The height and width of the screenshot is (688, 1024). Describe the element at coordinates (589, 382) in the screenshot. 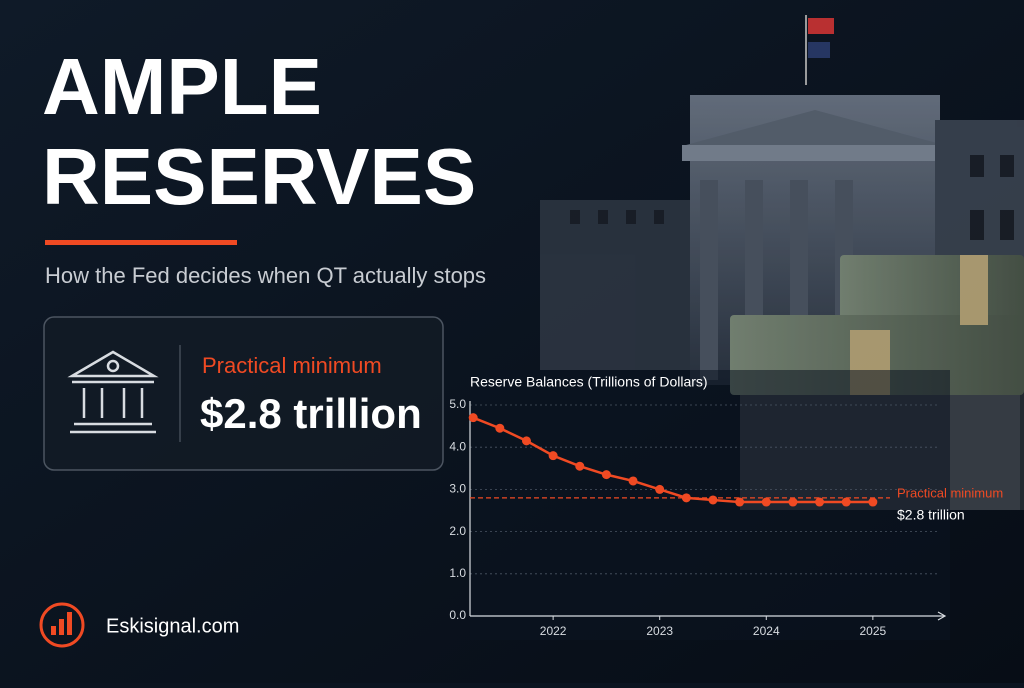

I see `chart-title: Reserve Balances (Trillions of Dollars)` at that location.